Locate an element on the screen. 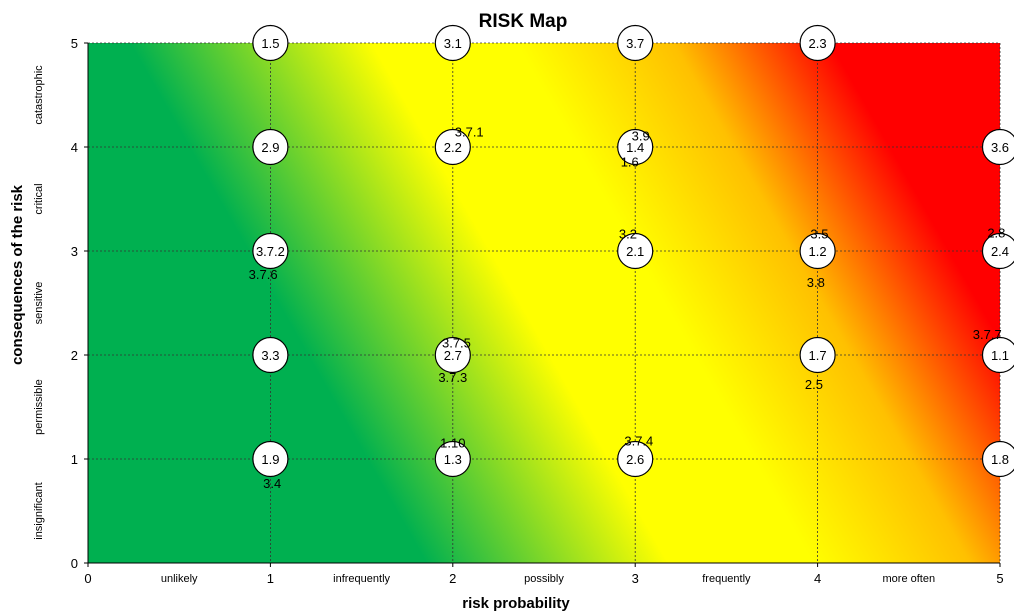 Image resolution: width=1014 pixels, height=613 pixels. y-tick-label: 0 is located at coordinates (74, 563).